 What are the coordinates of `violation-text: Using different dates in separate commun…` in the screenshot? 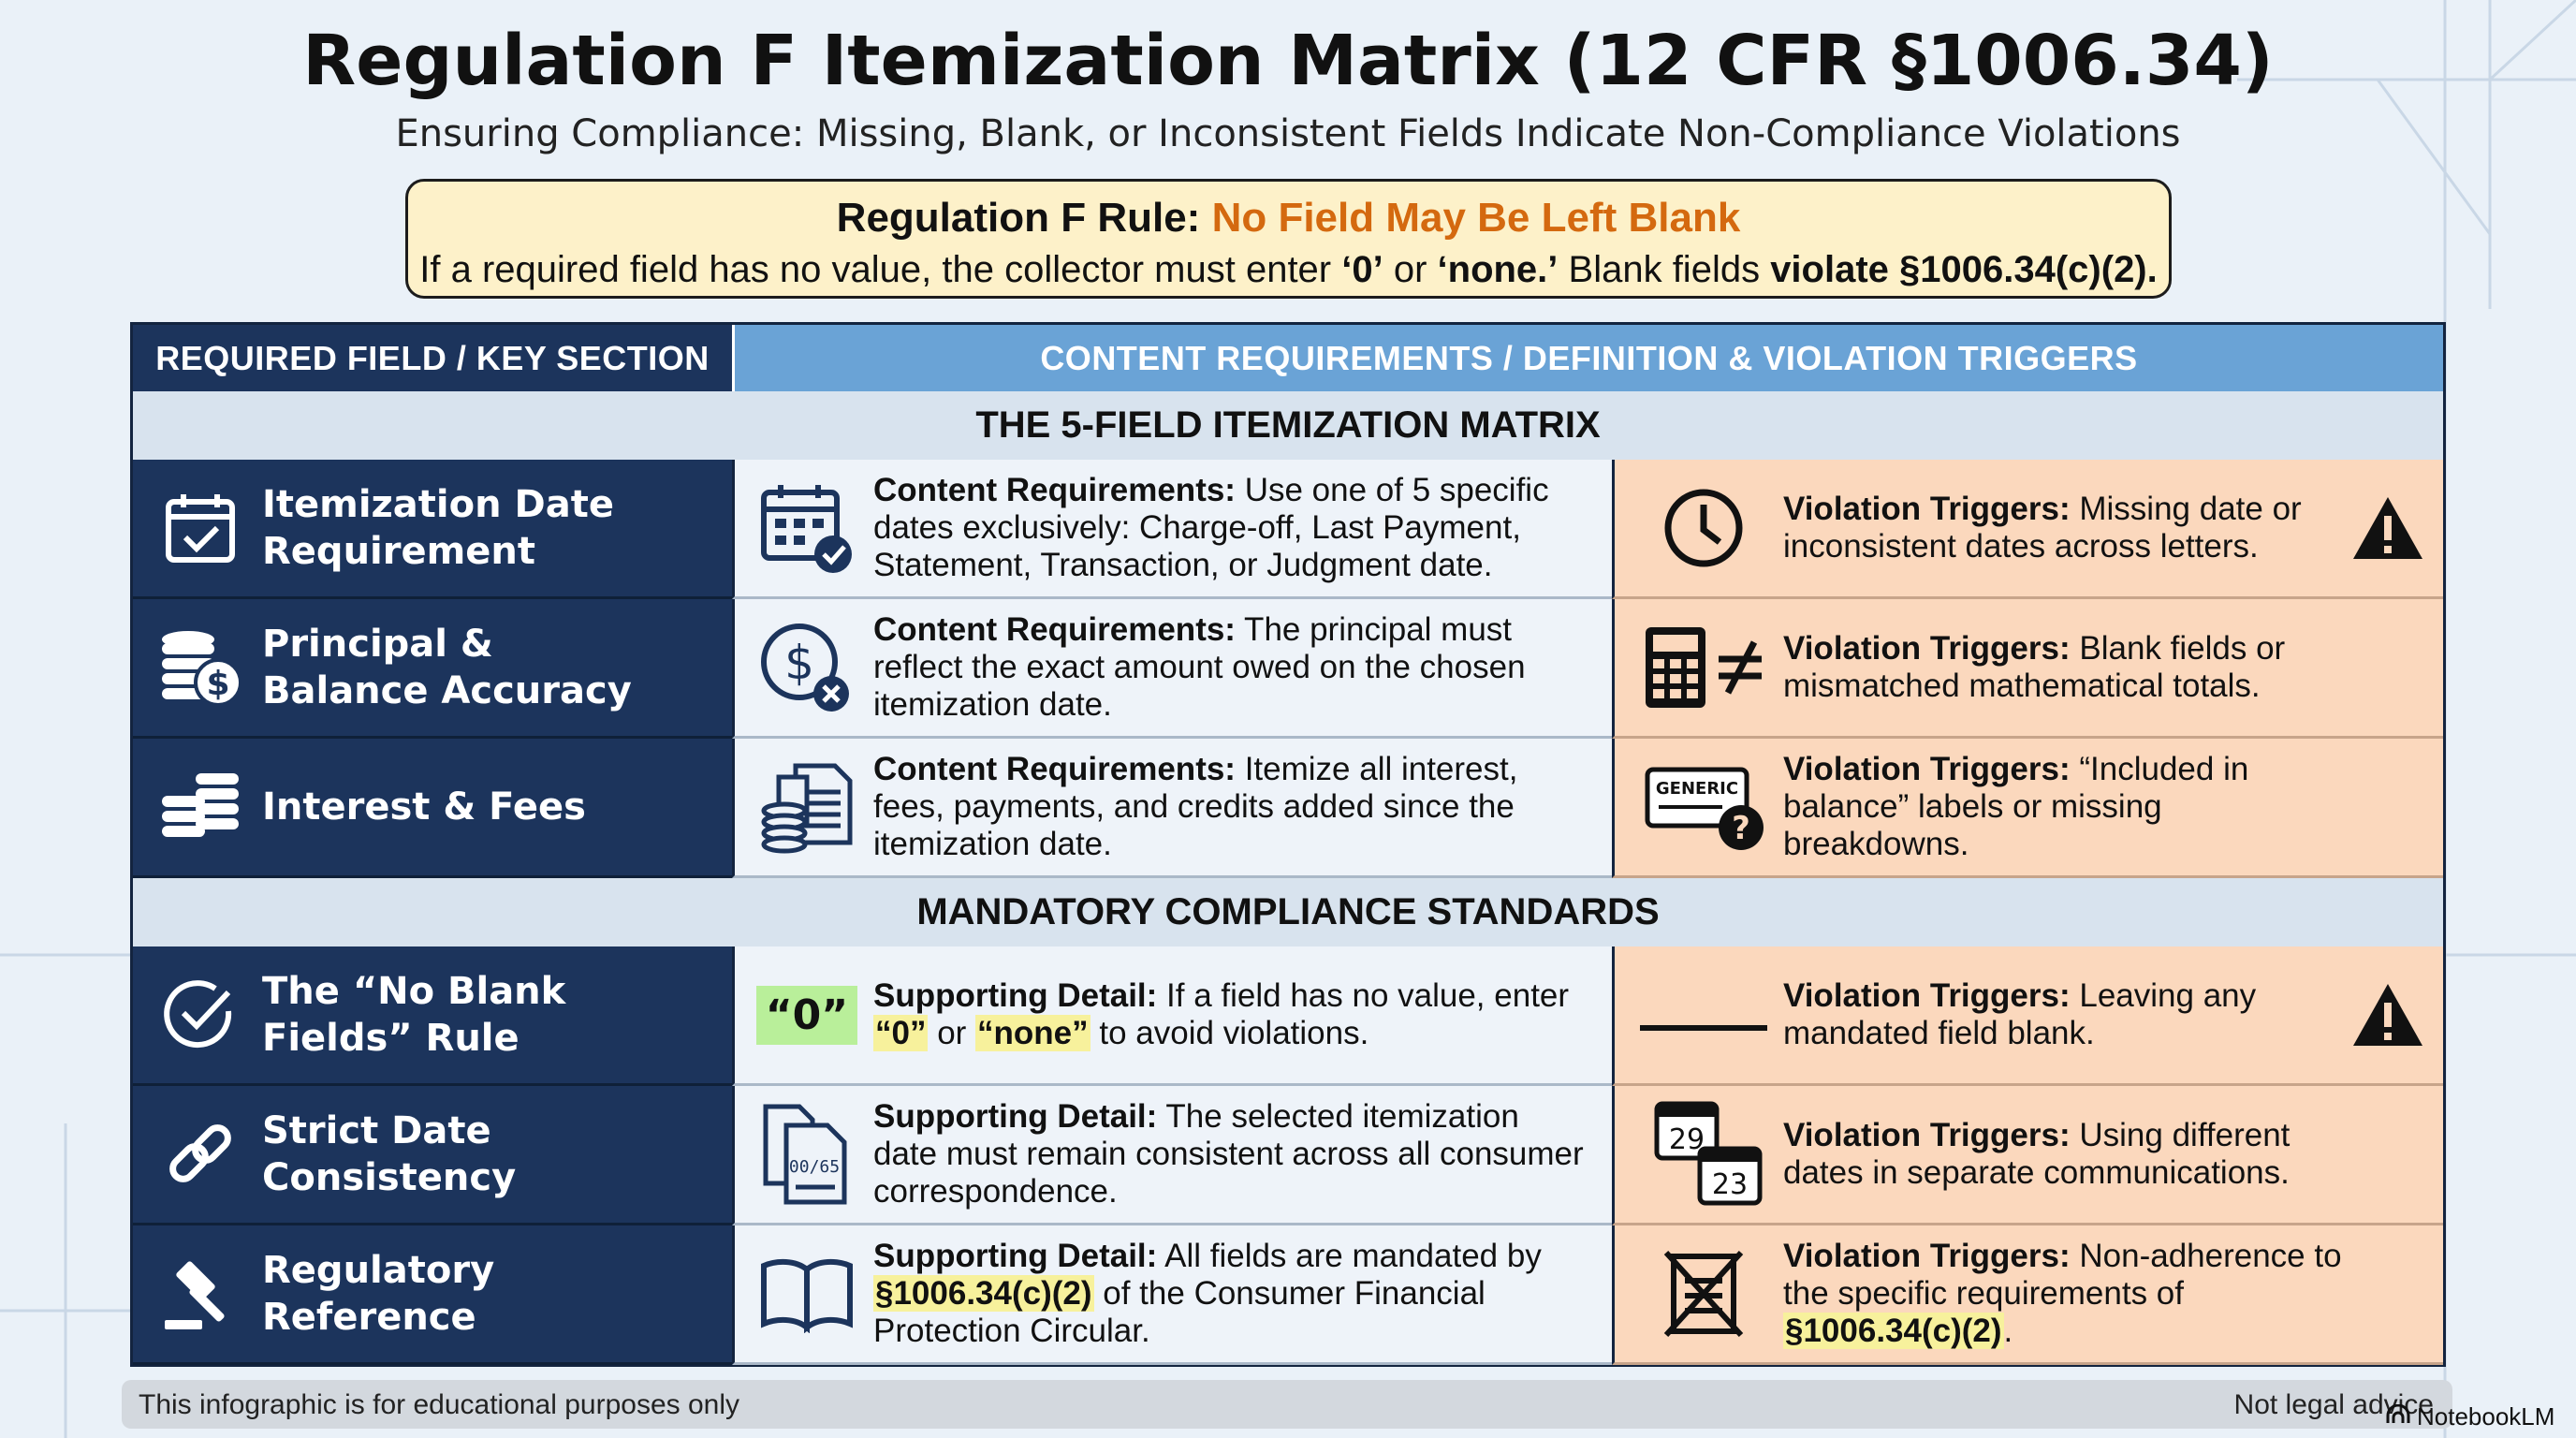 It's located at (2037, 1154).